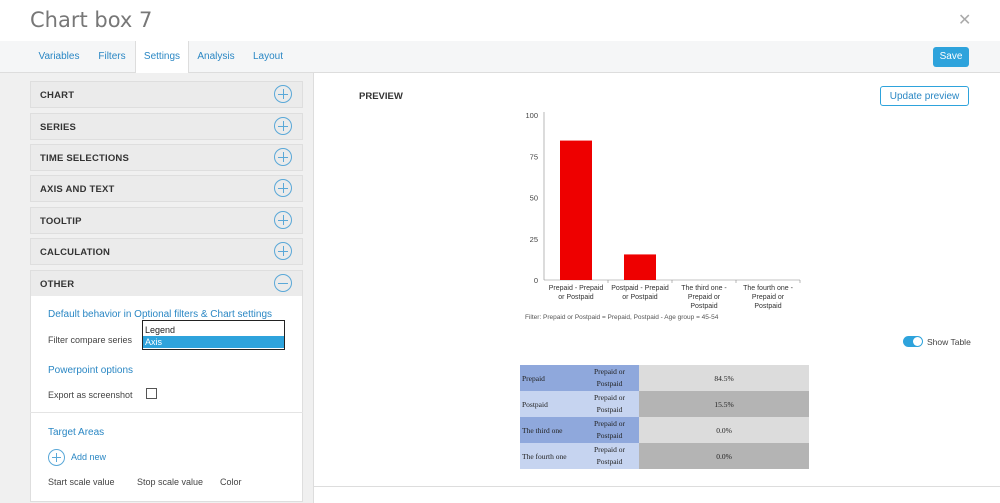 This screenshot has width=1000, height=503. Describe the element at coordinates (536, 280) in the screenshot. I see `y-tick-label: 0` at that location.